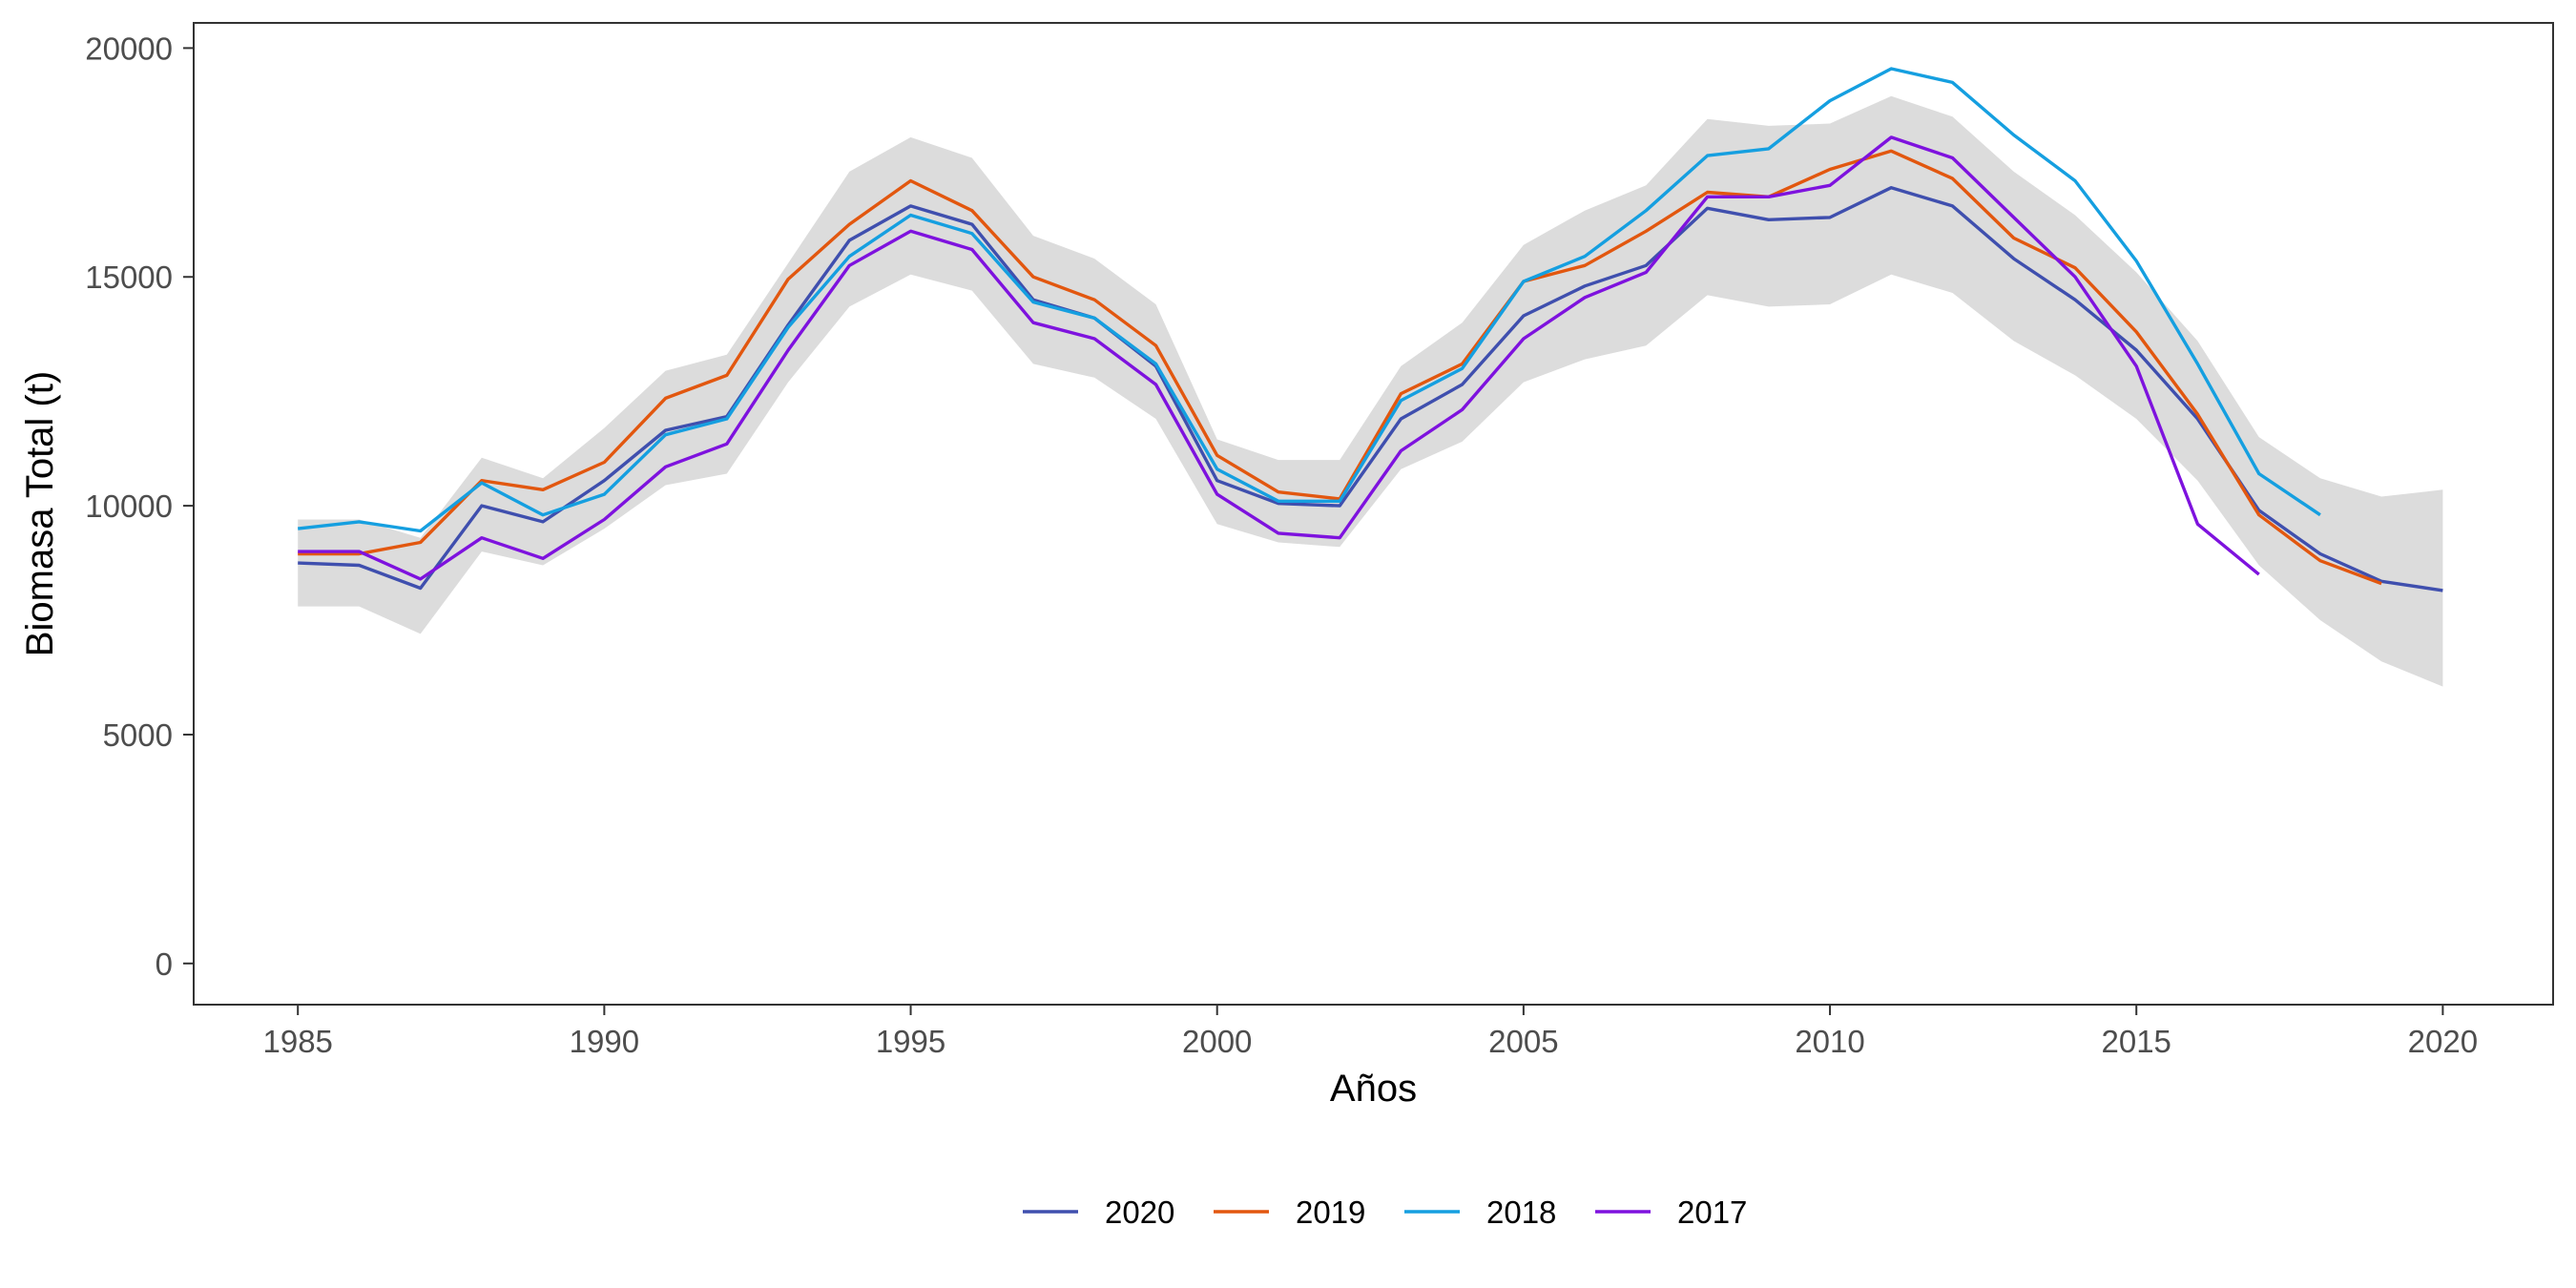 The height and width of the screenshot is (1288, 2576). What do you see at coordinates (297, 1041) in the screenshot?
I see `x-tick-label: 1985` at bounding box center [297, 1041].